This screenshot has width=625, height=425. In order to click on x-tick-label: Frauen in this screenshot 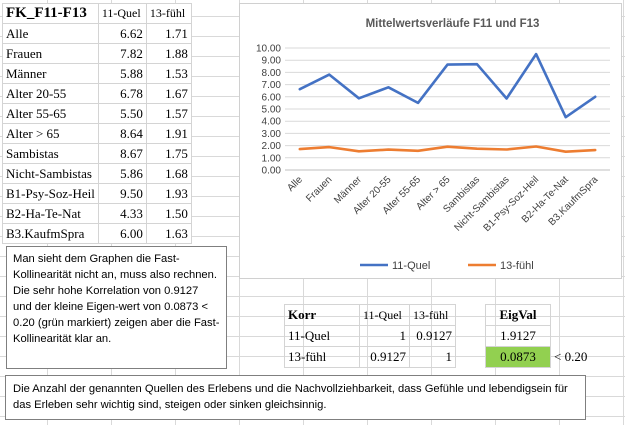, I will do `click(319, 189)`.